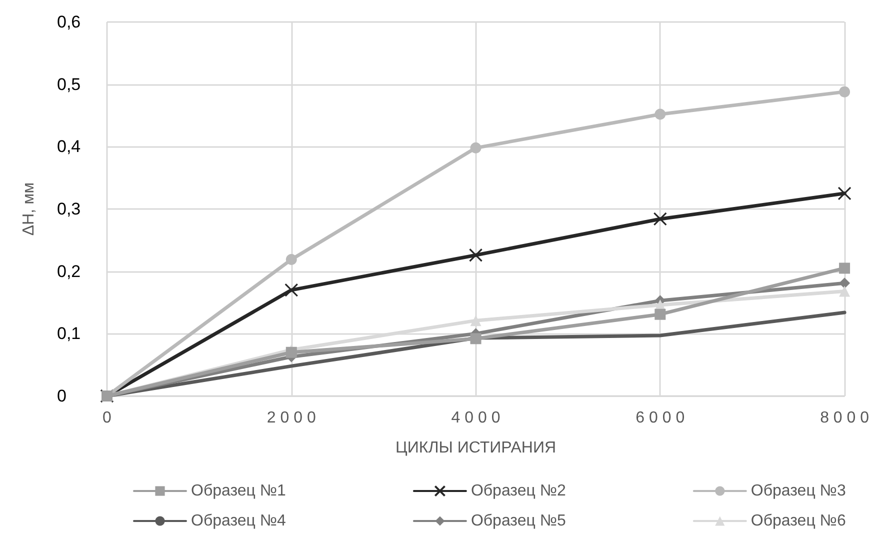 The image size is (872, 546). What do you see at coordinates (61, 396) in the screenshot?
I see `y-tick-label: 0` at bounding box center [61, 396].